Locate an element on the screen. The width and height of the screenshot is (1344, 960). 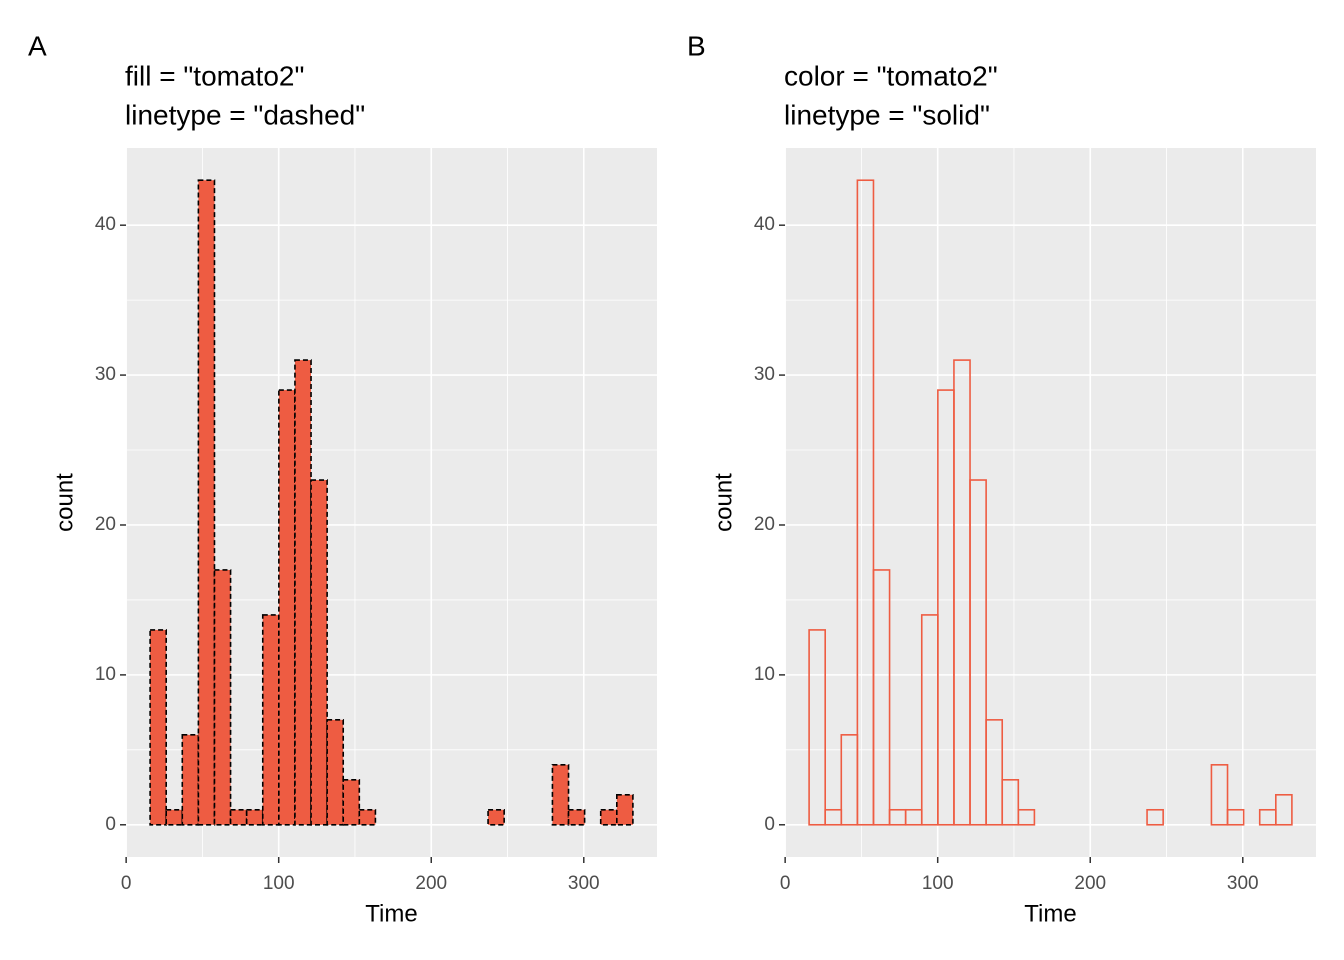
chart-title: linetype = "dashed" is located at coordinates (245, 114).